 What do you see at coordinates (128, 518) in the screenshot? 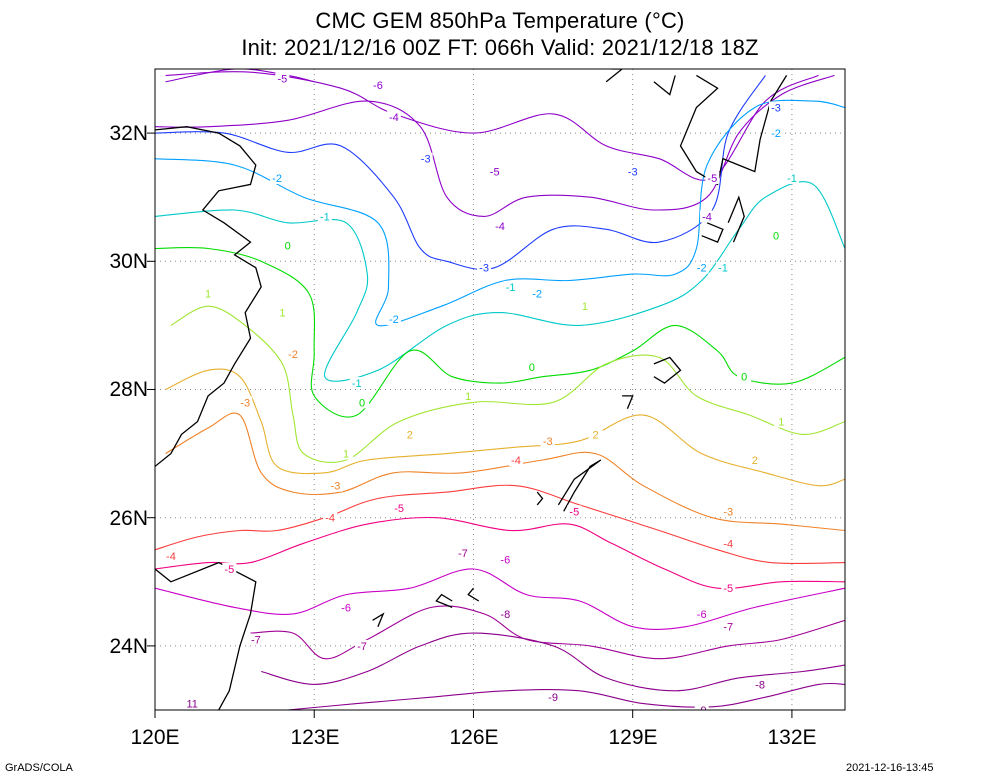
I see `lat-label-26n: 26N` at bounding box center [128, 518].